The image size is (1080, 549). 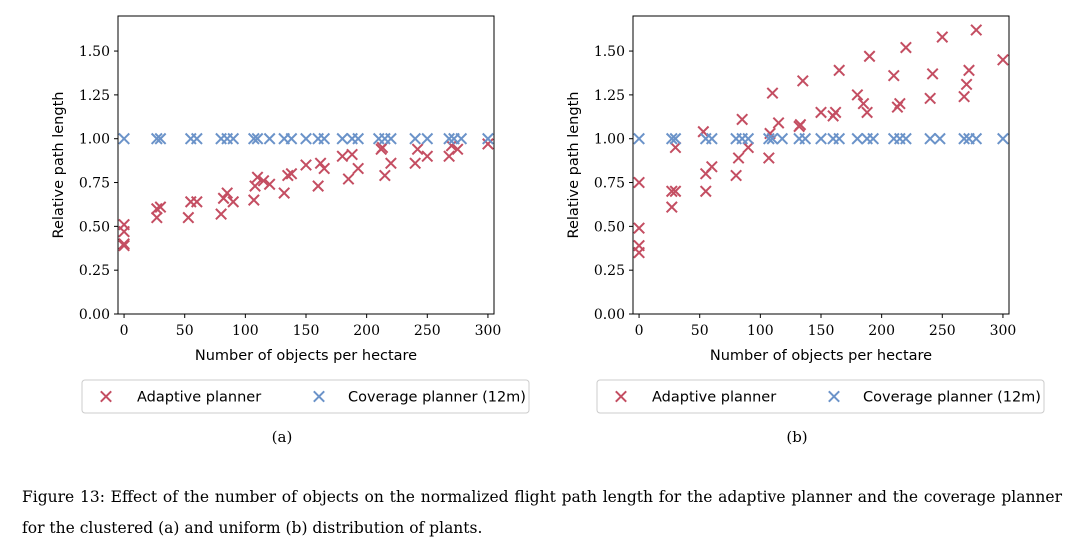 I want to click on x-tick-label: 200, so click(x=366, y=331).